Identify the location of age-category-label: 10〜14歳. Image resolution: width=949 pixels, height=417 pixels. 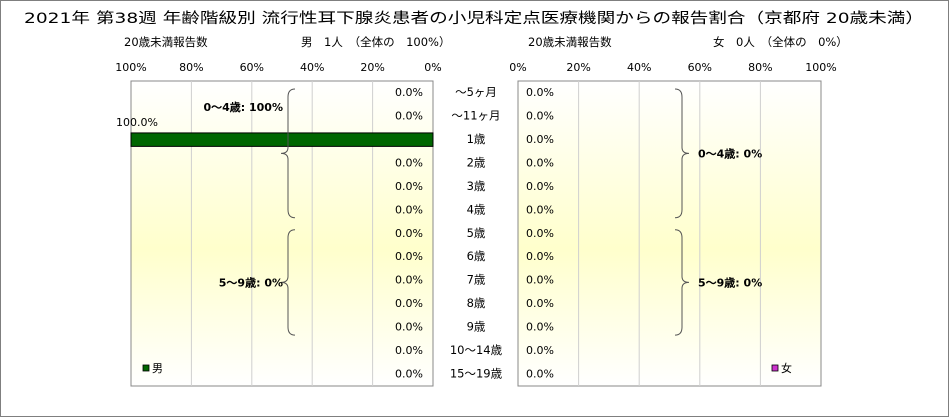
(476, 350).